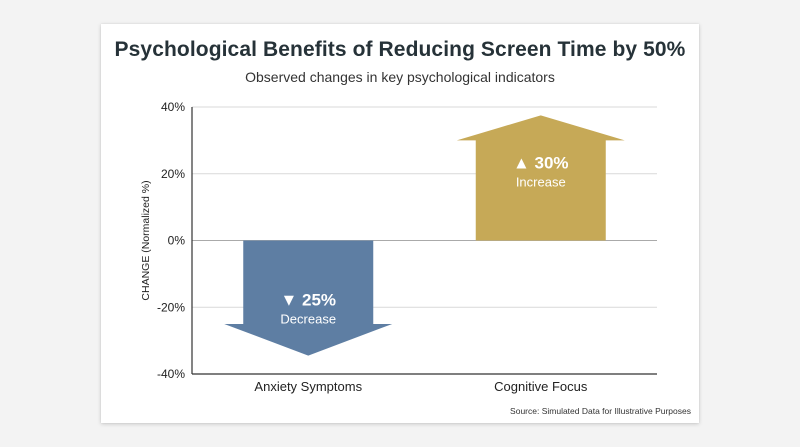  I want to click on bar-value-label: ▼ 25%, so click(308, 300).